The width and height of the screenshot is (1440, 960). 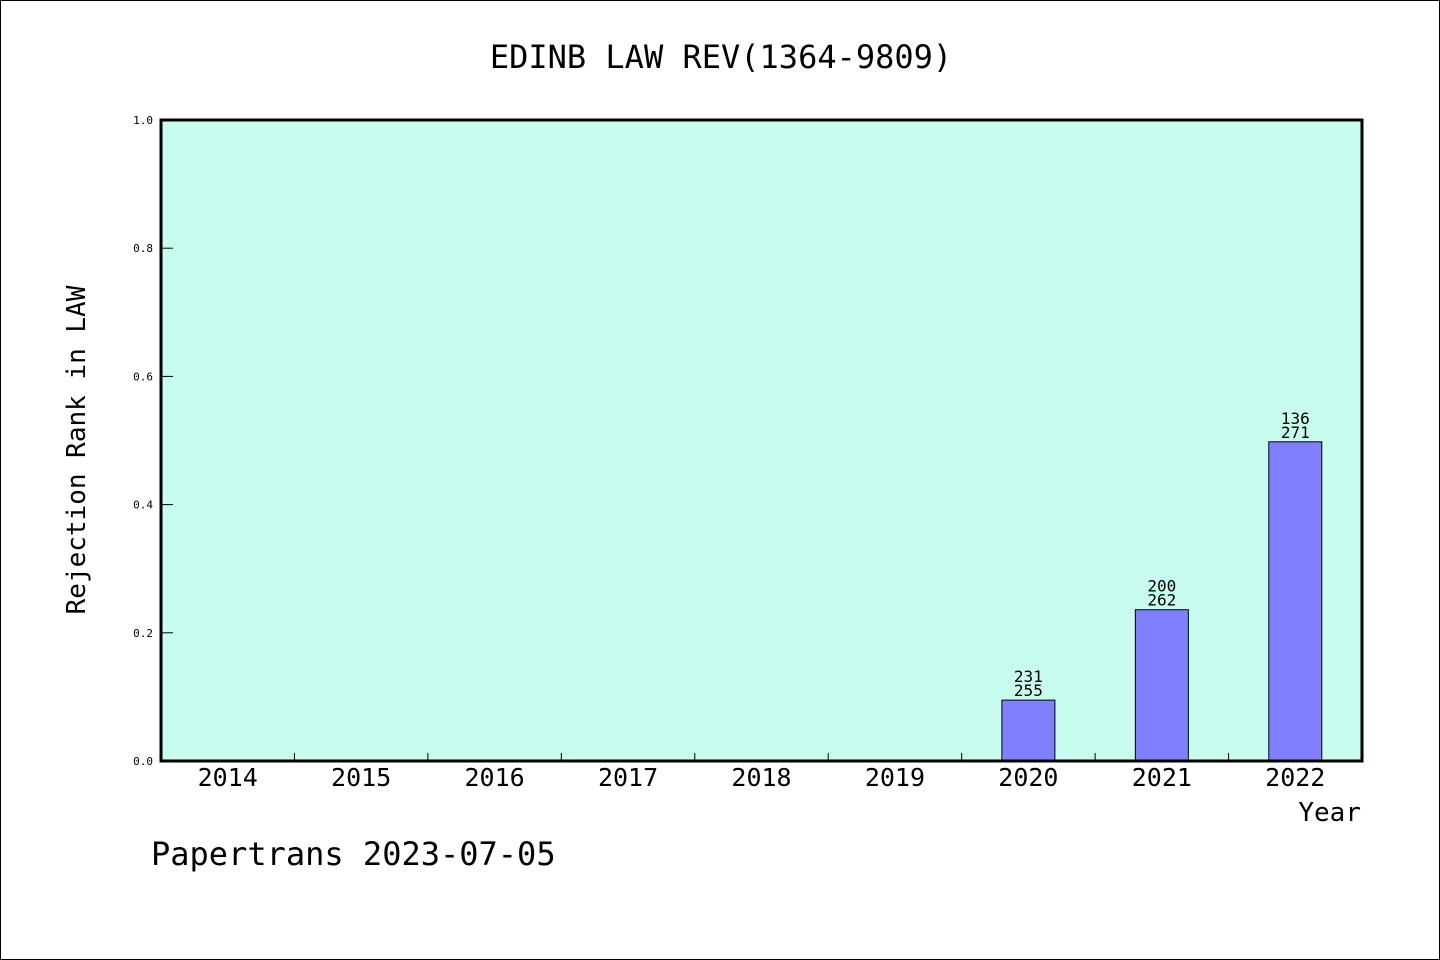 What do you see at coordinates (1028, 730) in the screenshot?
I see `bar-2020` at bounding box center [1028, 730].